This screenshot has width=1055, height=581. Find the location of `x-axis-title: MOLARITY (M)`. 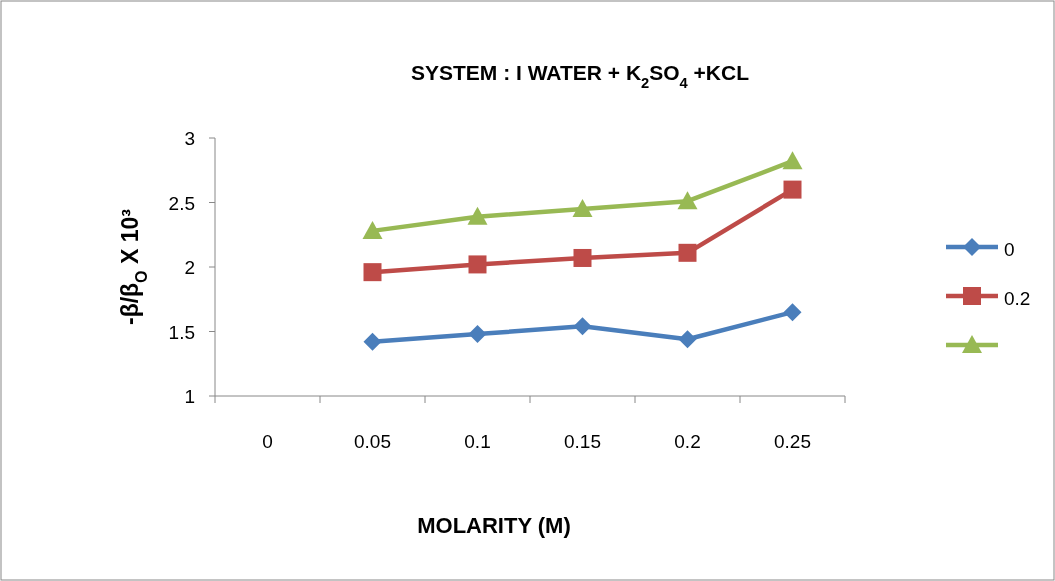

x-axis-title: MOLARITY (M) is located at coordinates (494, 525).